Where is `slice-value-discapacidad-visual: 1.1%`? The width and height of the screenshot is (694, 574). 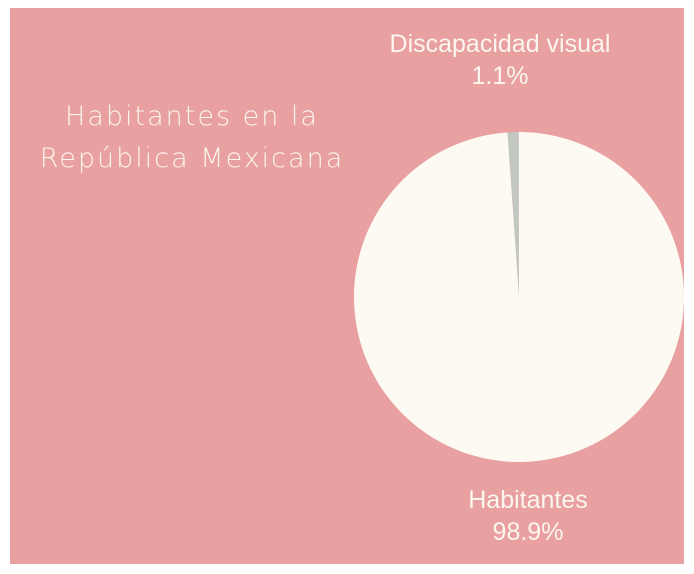
slice-value-discapacidad-visual: 1.1% is located at coordinates (500, 76).